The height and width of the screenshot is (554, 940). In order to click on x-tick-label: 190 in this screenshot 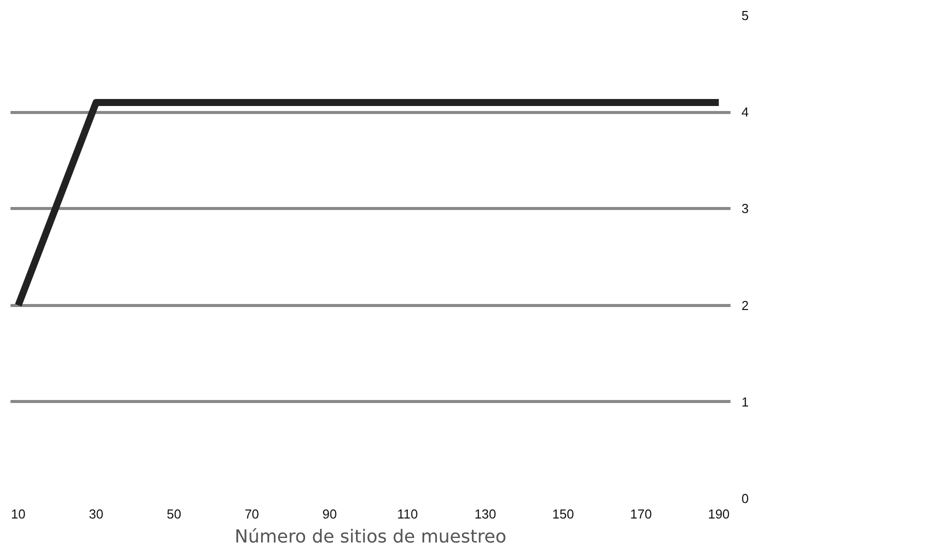, I will do `click(719, 514)`.